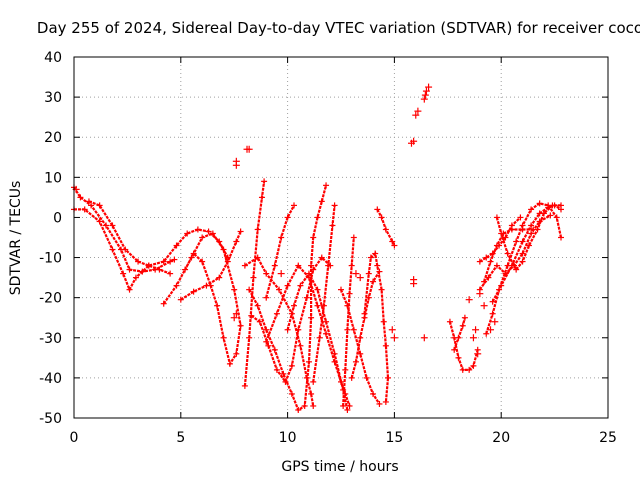 The image size is (640, 480). I want to click on y-tick-label: -30, so click(50, 339).